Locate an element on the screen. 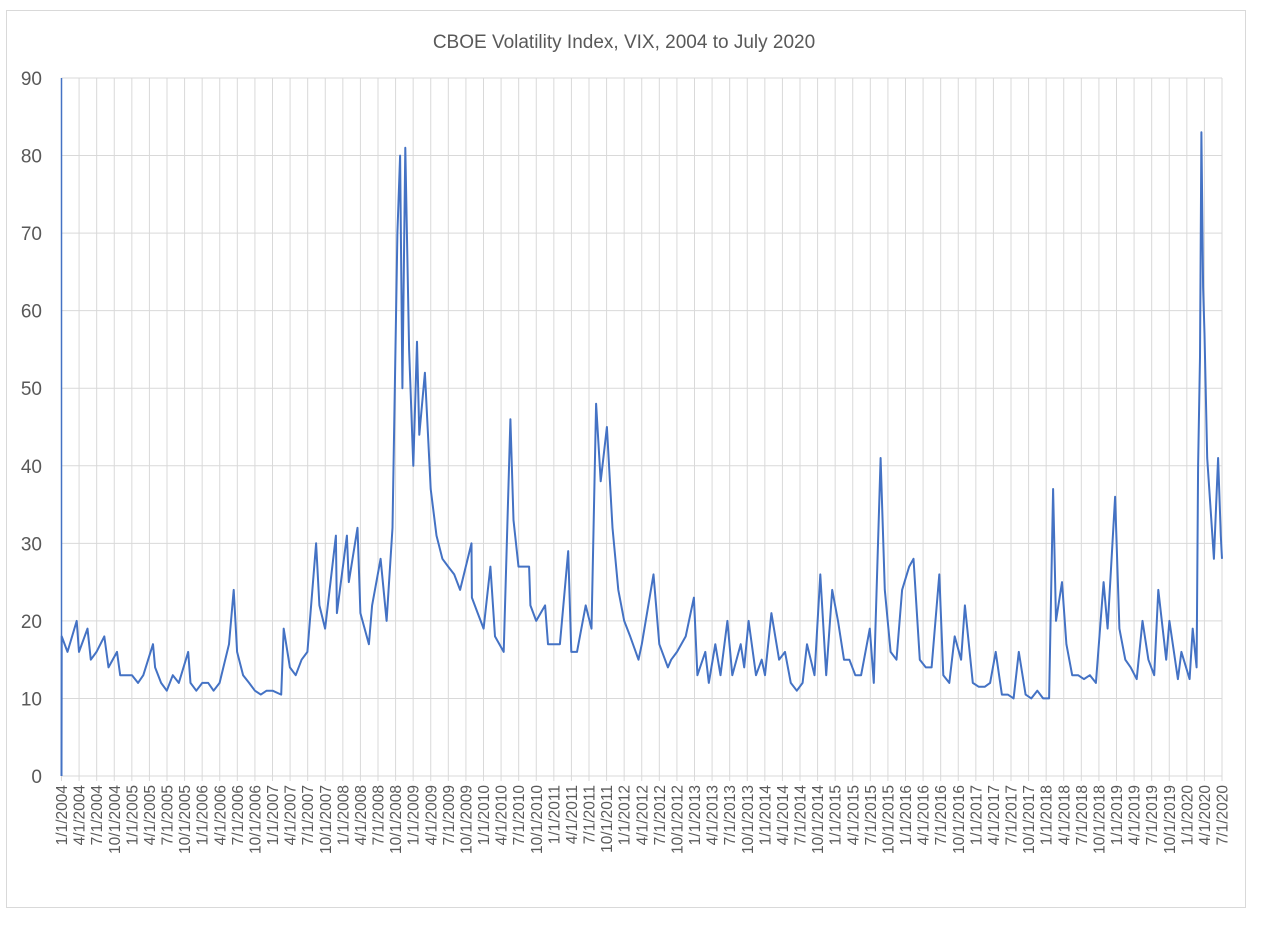 The image size is (1280, 927). x-tick-label: 4/1/2008 is located at coordinates (361, 815).